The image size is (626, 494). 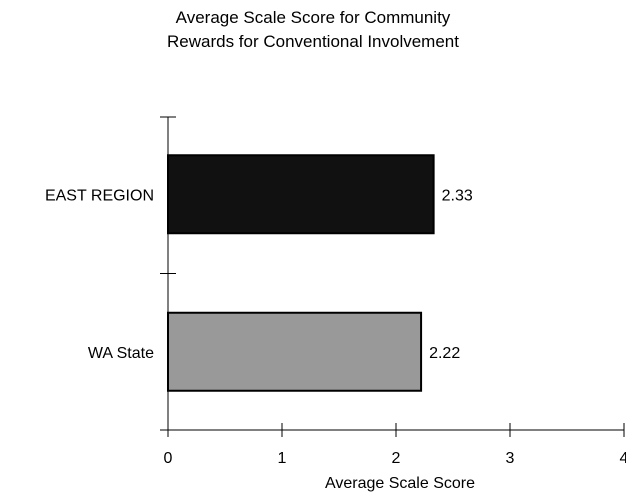 I want to click on x-axis-label: Average Scale Score, so click(x=400, y=483).